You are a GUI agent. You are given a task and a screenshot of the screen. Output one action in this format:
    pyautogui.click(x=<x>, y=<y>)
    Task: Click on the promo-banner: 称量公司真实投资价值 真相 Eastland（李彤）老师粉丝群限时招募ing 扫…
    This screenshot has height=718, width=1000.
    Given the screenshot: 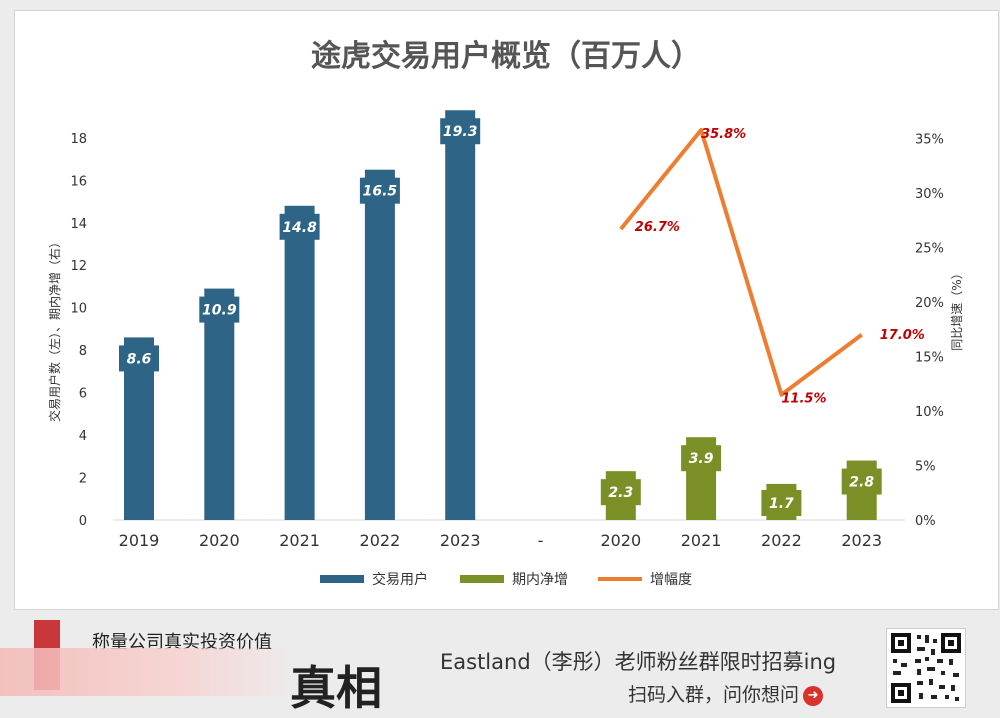 What is the action you would take?
    pyautogui.click(x=500, y=665)
    